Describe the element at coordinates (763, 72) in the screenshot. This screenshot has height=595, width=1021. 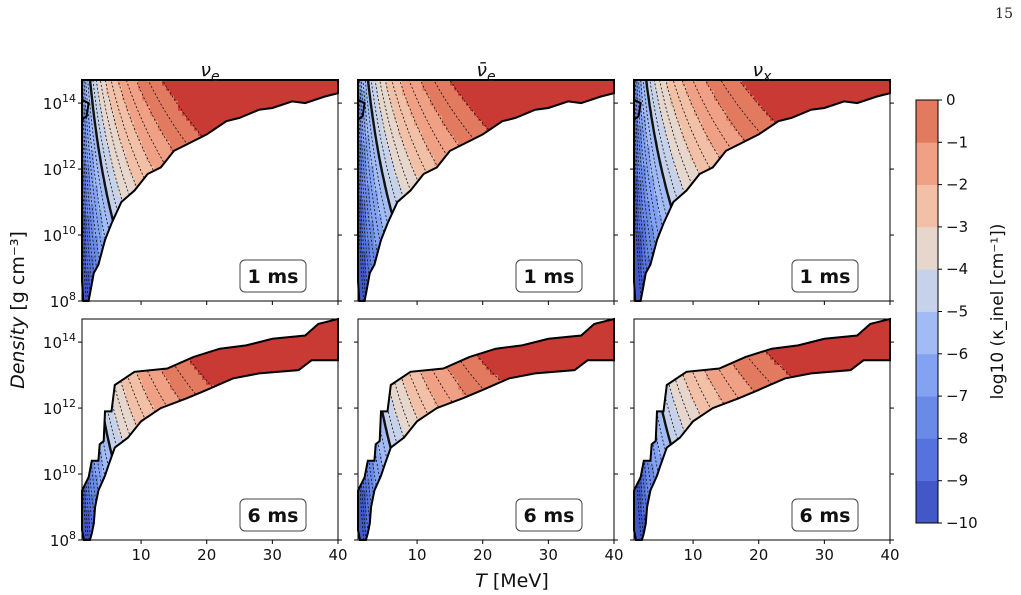
I see `column-title: νx` at that location.